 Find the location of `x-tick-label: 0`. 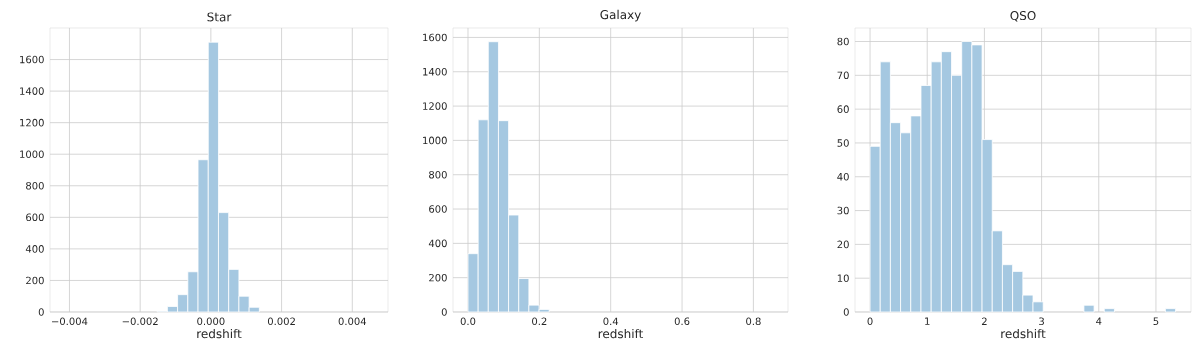

x-tick-label: 0 is located at coordinates (870, 321).